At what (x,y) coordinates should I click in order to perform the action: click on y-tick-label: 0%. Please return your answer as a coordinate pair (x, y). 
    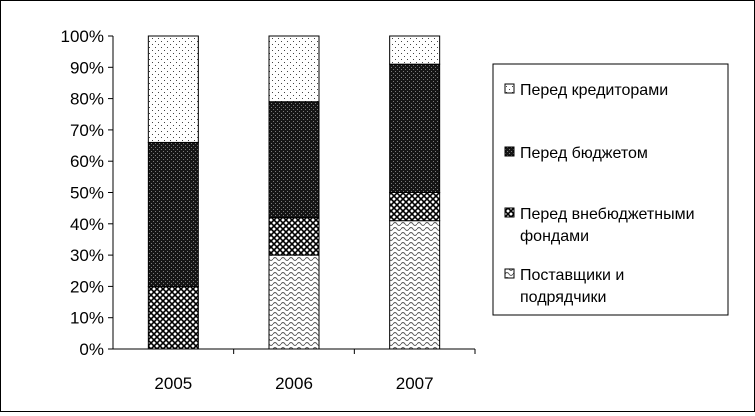
    Looking at the image, I should click on (91, 349).